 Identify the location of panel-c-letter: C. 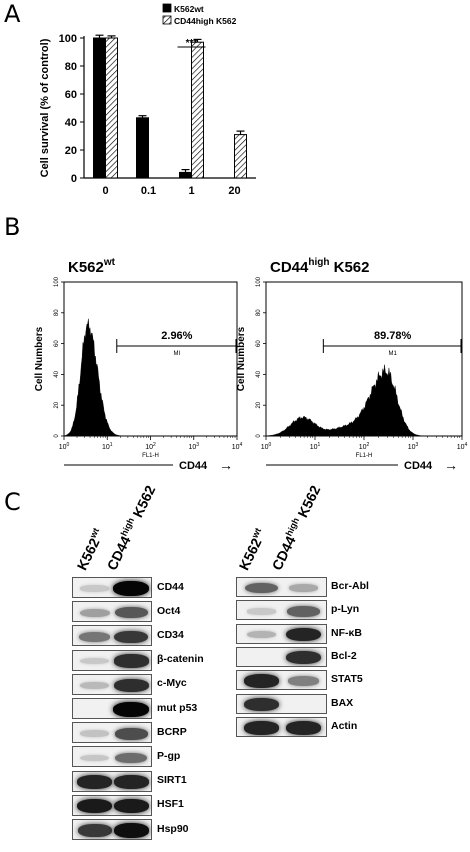
(12, 502).